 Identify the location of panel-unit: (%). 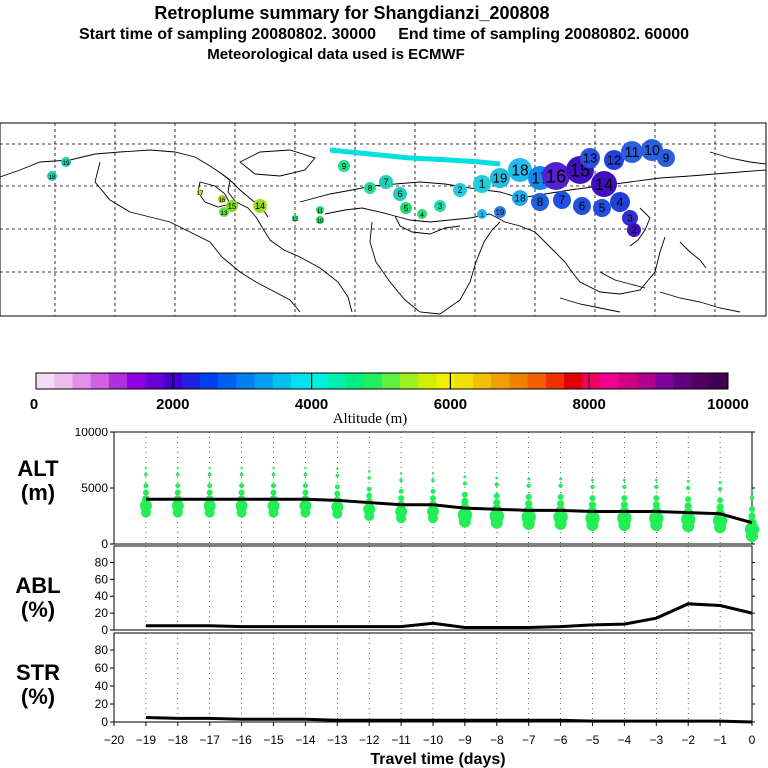
(38, 696).